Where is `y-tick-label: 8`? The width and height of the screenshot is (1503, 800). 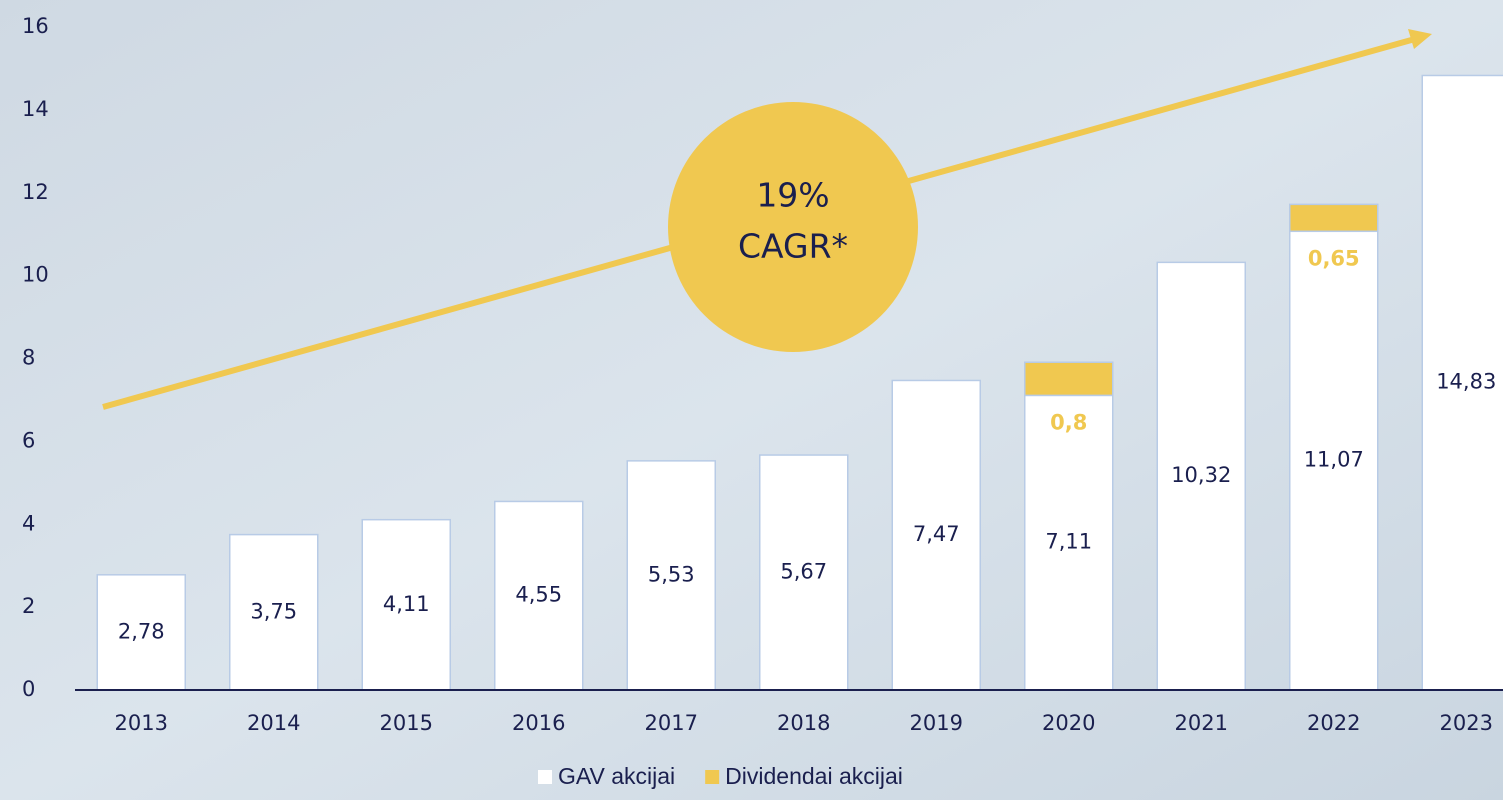 y-tick-label: 8 is located at coordinates (28, 358).